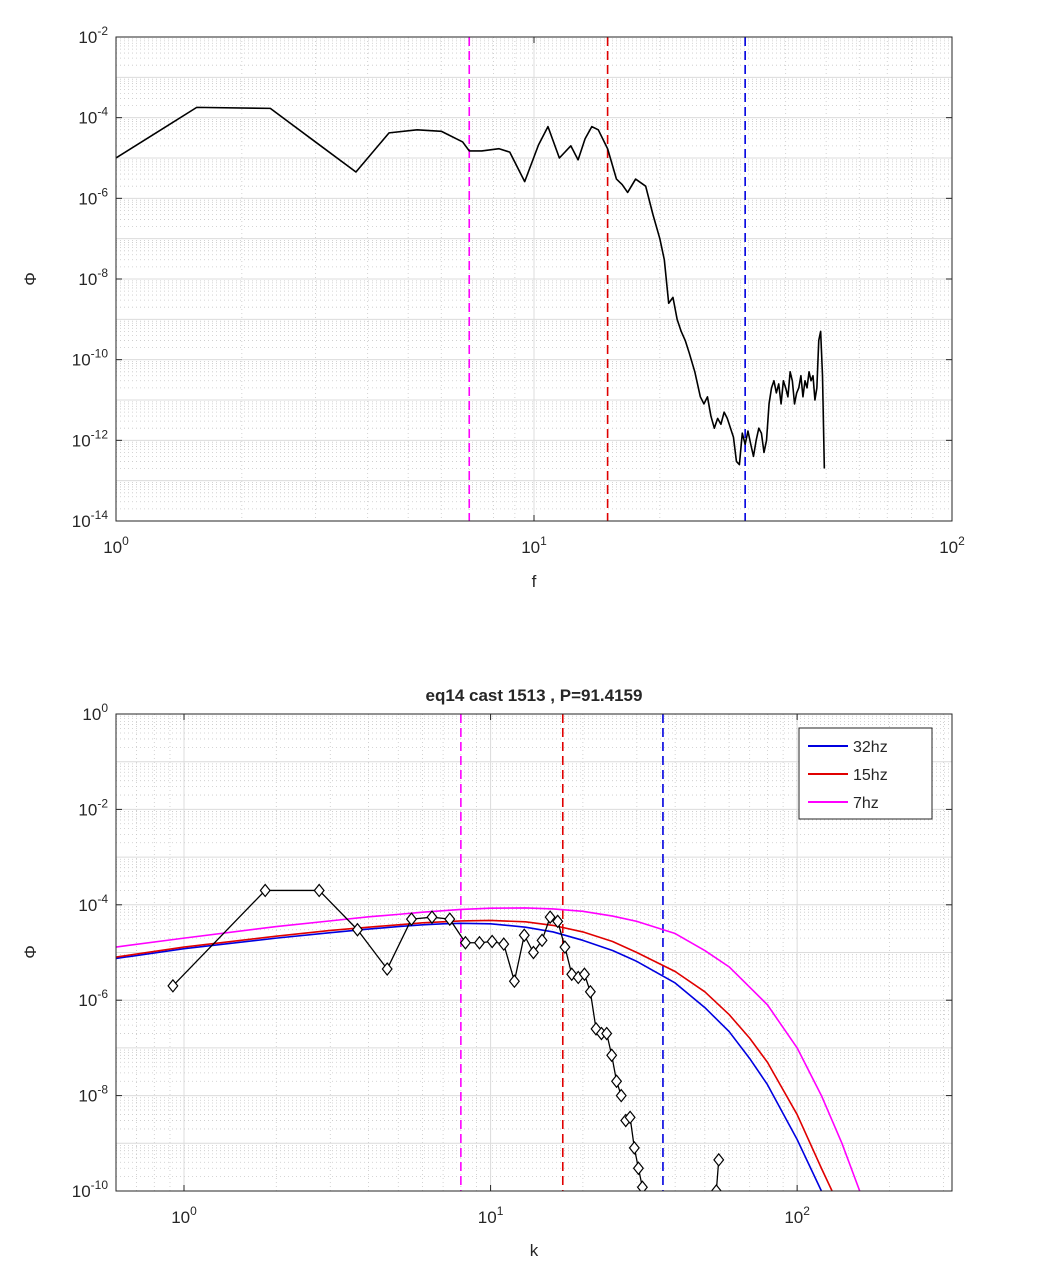 Image resolution: width=1050 pixels, height=1275 pixels. What do you see at coordinates (534, 581) in the screenshot?
I see `x-axis-label: f` at bounding box center [534, 581].